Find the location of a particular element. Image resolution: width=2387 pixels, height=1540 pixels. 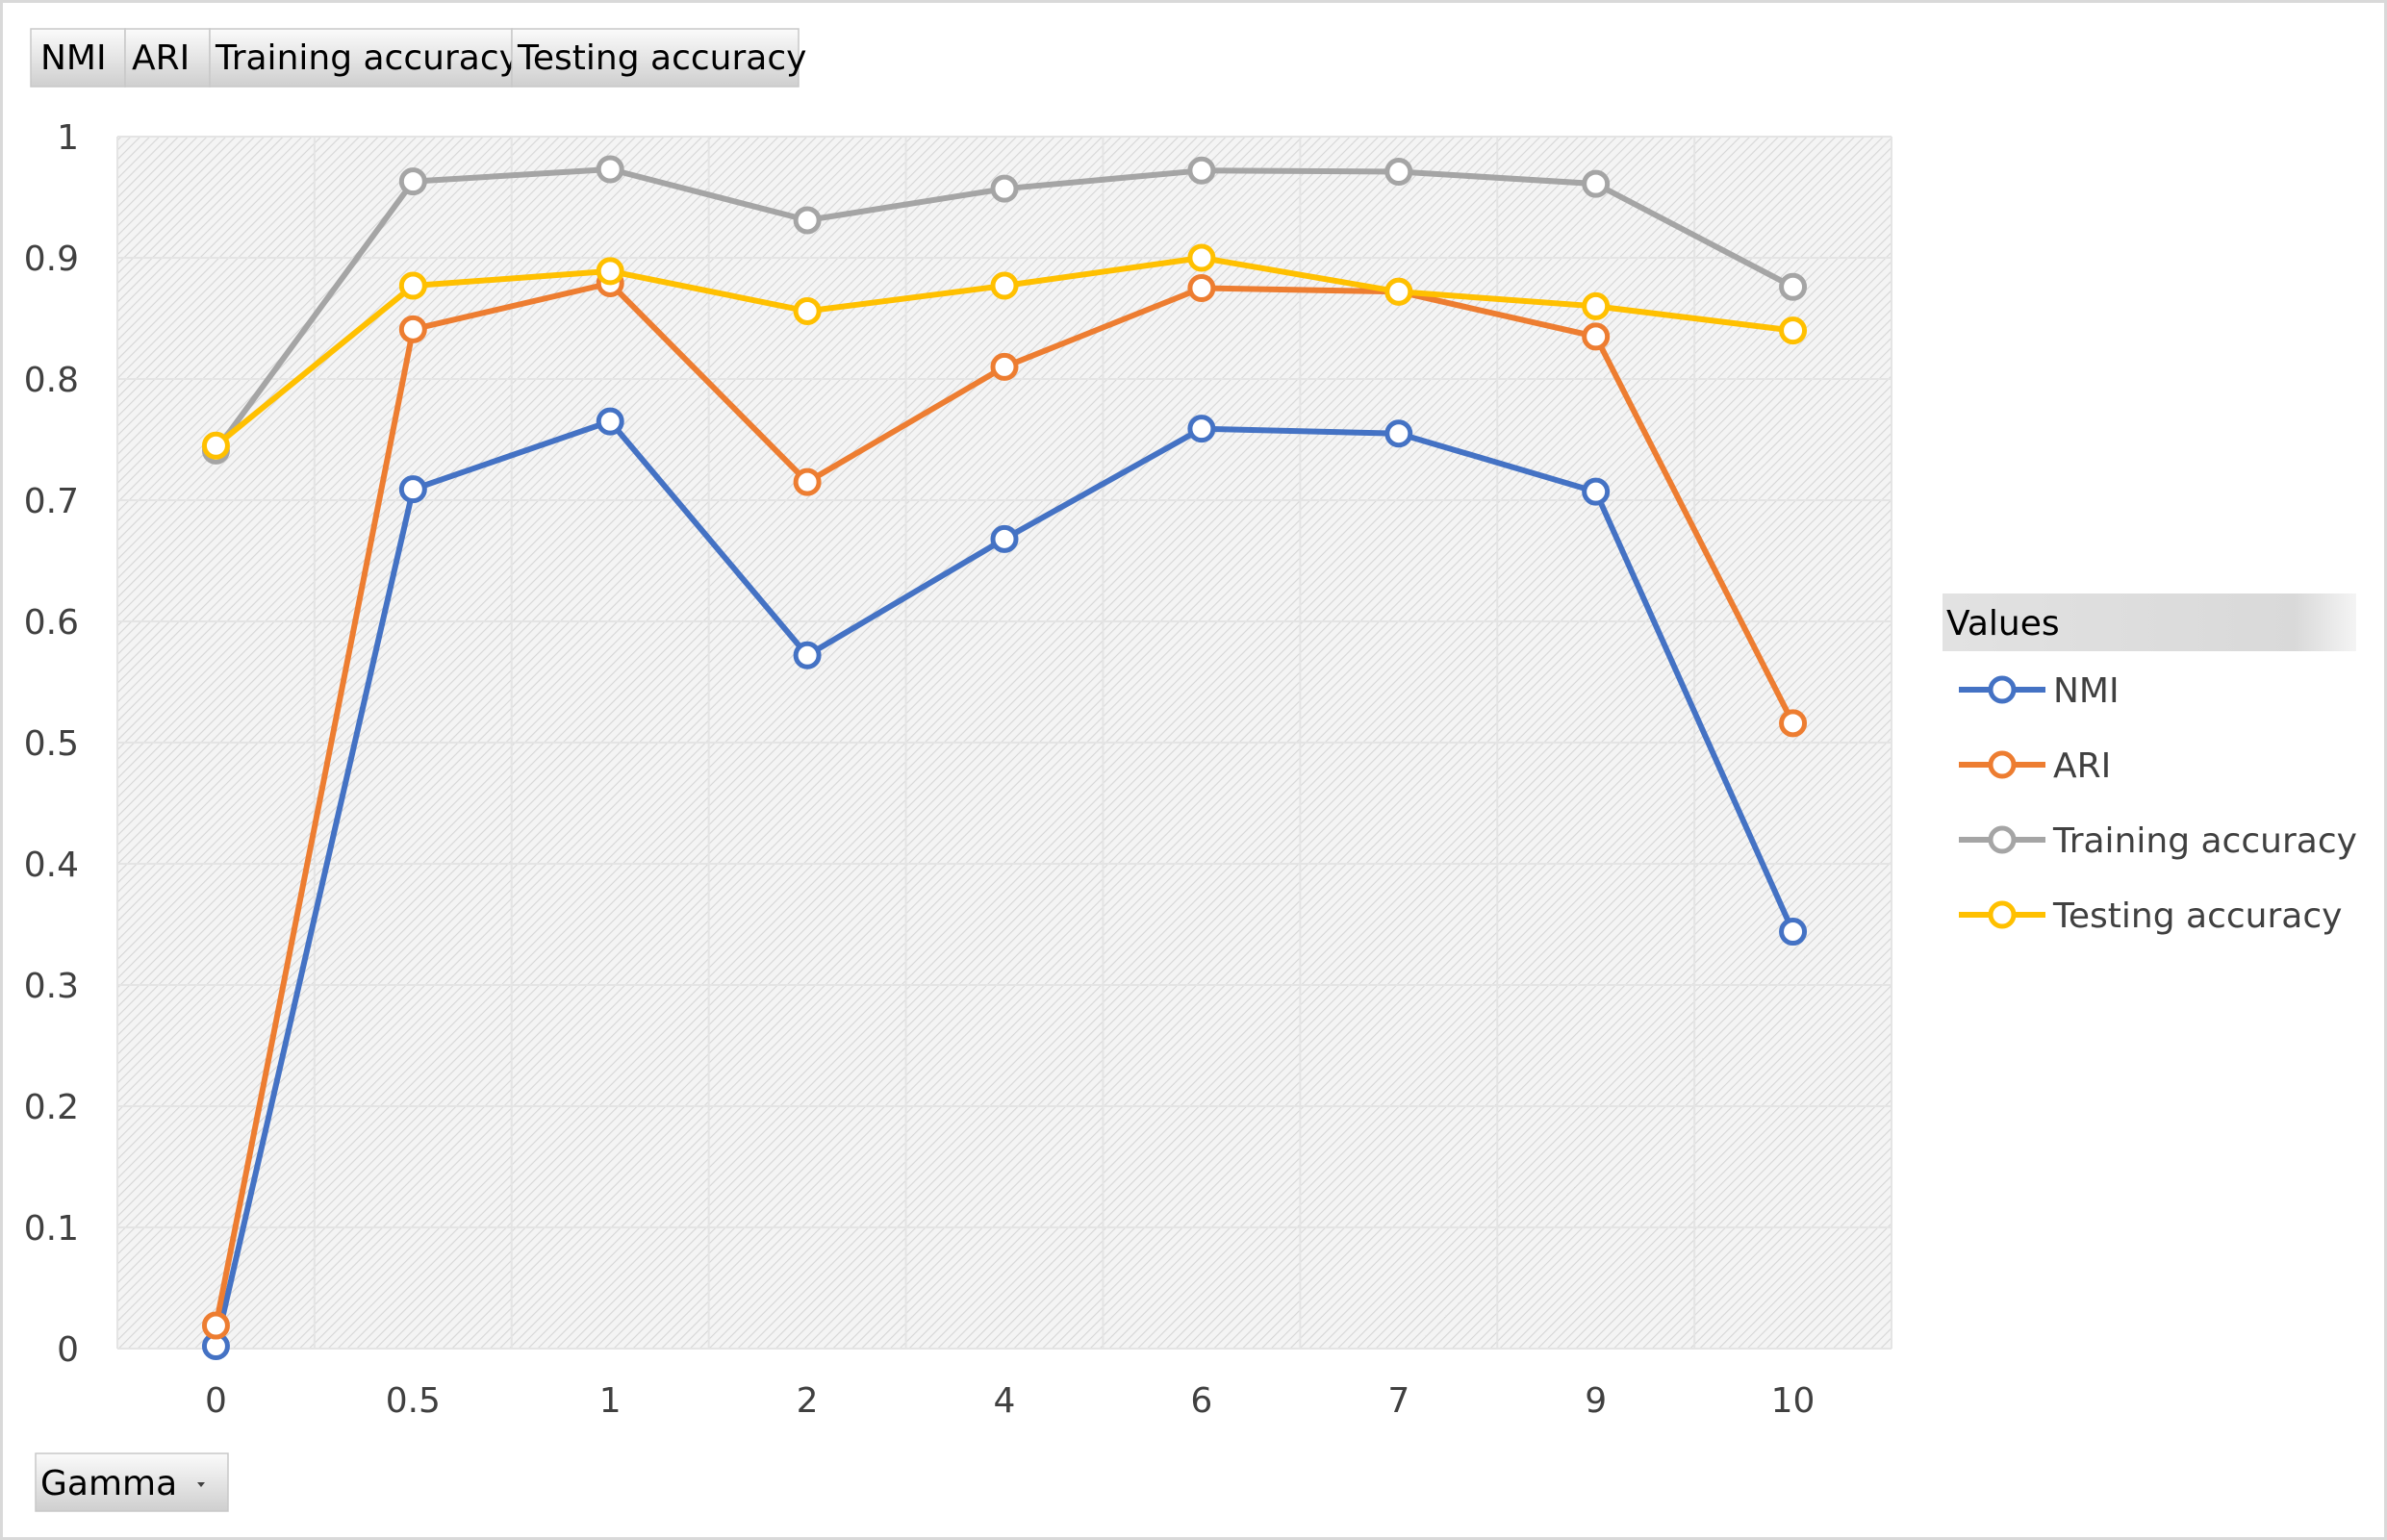

series-testing-accuracy is located at coordinates (1005, 351).